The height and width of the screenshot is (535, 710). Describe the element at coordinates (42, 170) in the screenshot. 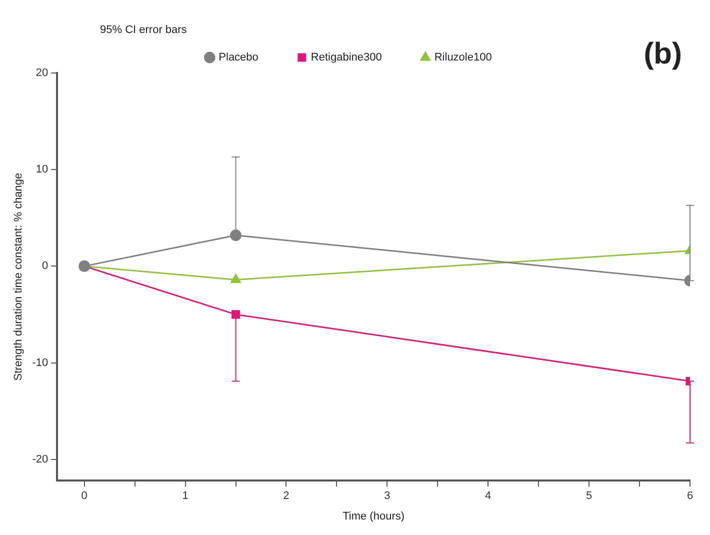

I see `y-tick-label: 10` at that location.